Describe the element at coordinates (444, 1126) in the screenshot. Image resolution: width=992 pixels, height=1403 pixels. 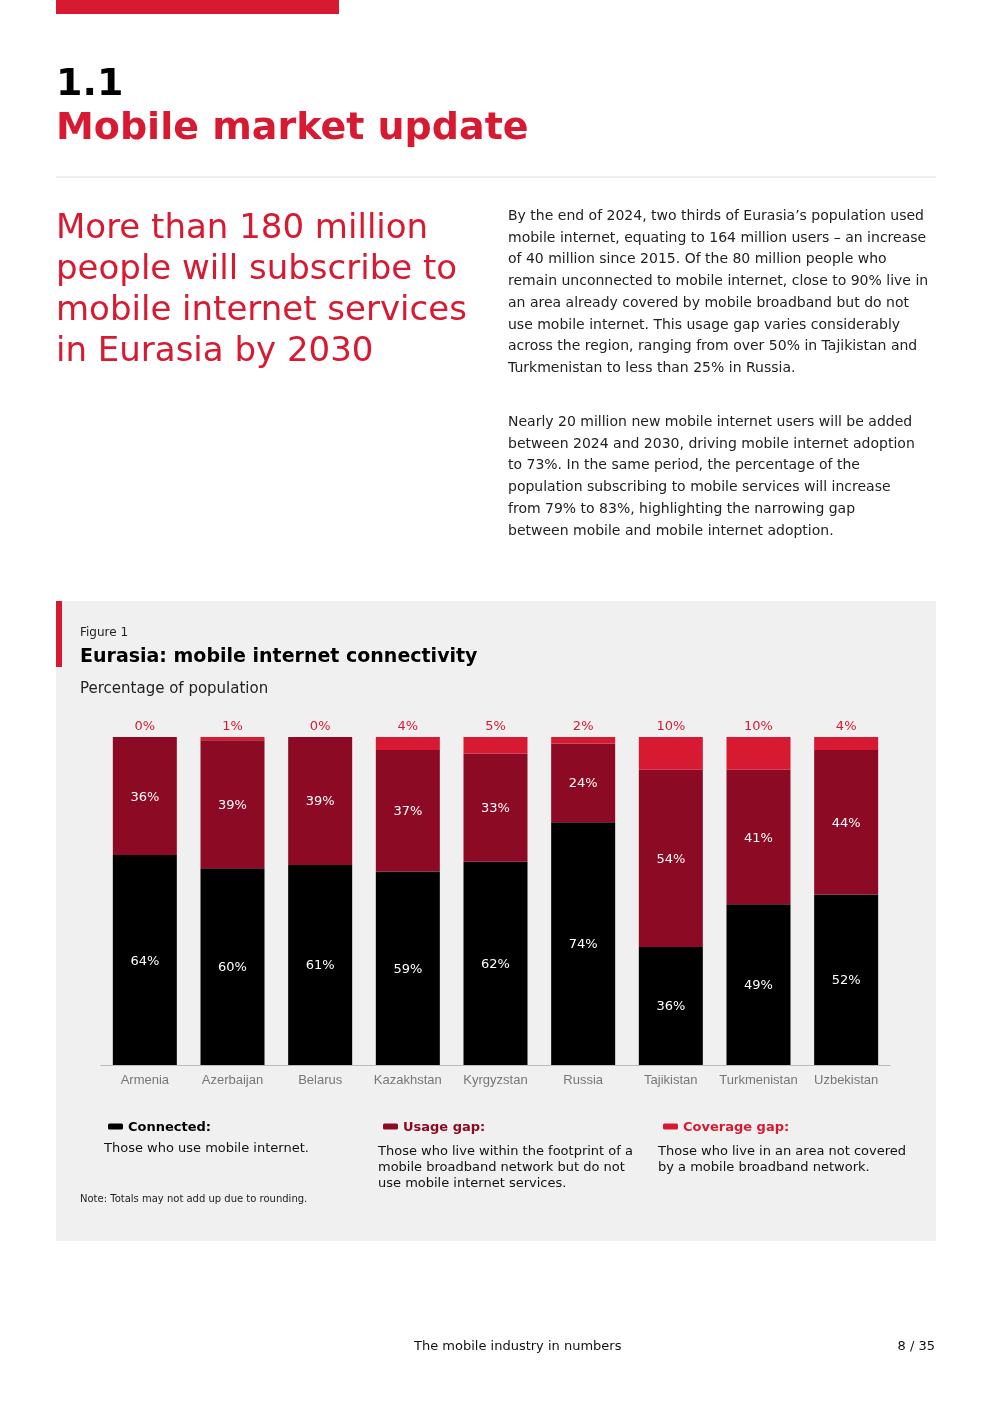
I see `legend-label: Usage gap:` at that location.